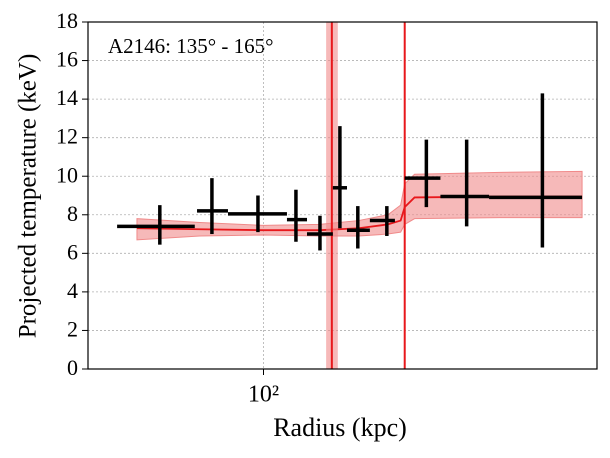  What do you see at coordinates (72, 290) in the screenshot?
I see `y-tick-label: 4` at bounding box center [72, 290].